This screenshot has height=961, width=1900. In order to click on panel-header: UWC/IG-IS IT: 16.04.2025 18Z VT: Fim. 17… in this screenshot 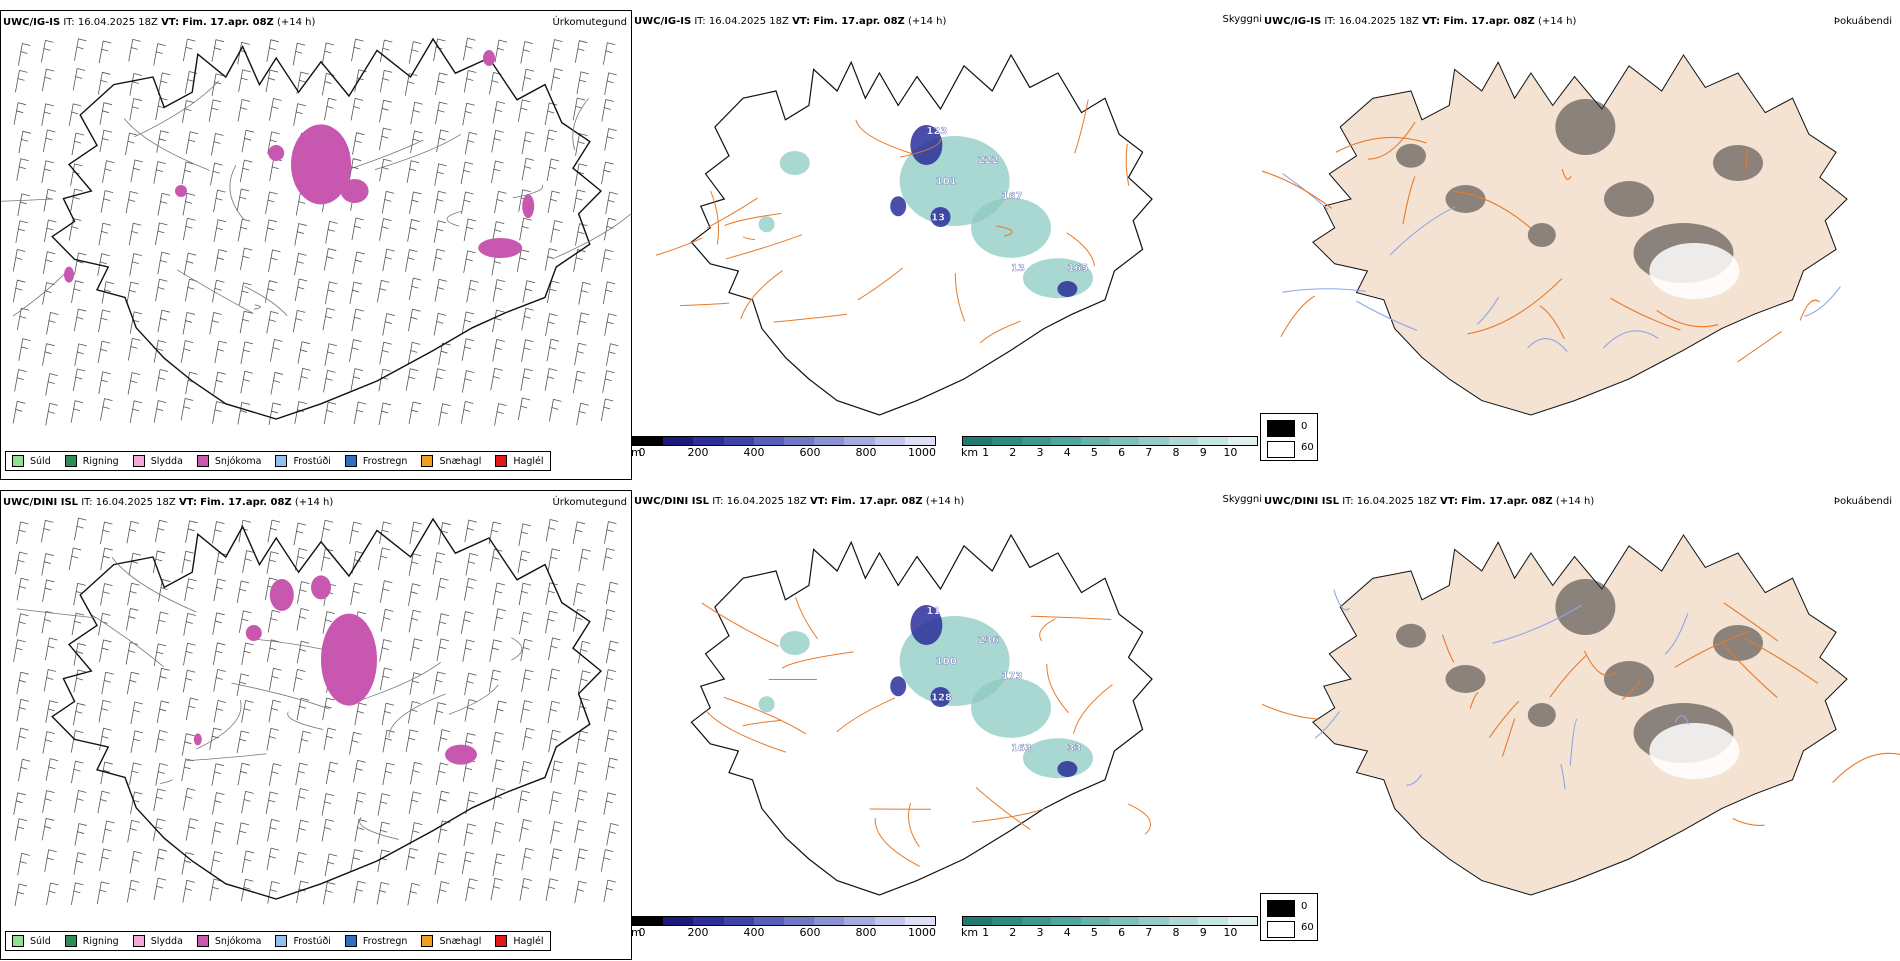, I will do `click(790, 21)`.